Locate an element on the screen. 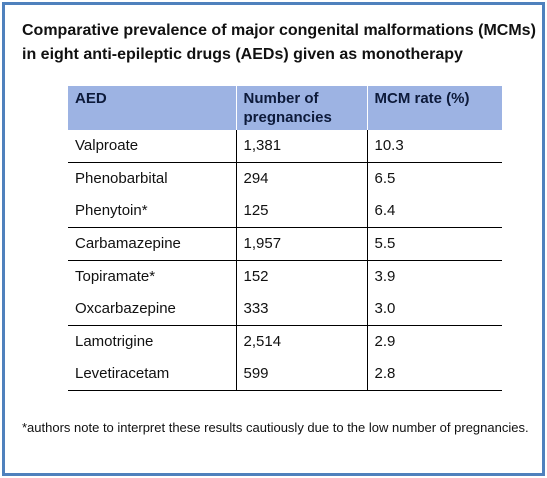  header-mcm-rate: MCM rate (%) is located at coordinates (434, 108).